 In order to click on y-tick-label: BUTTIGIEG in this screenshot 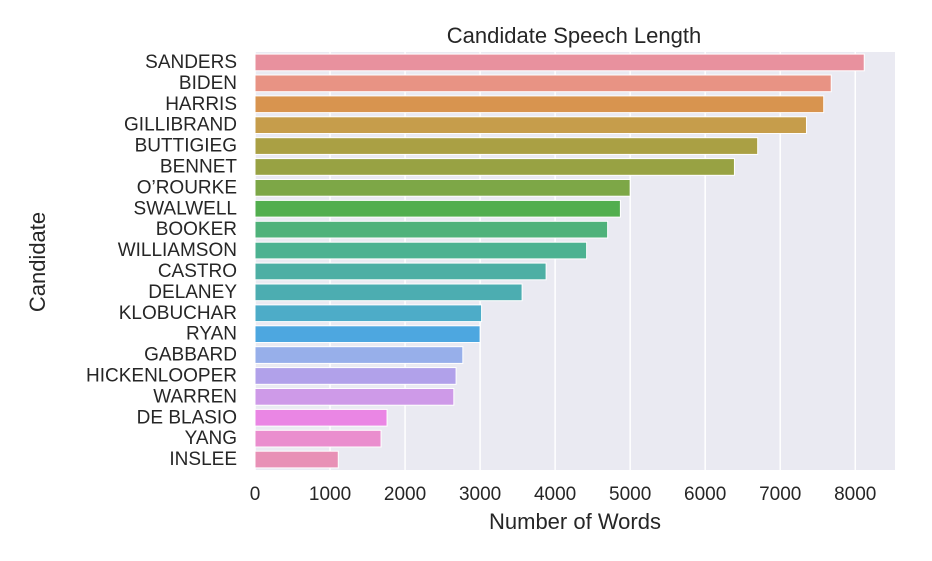, I will do `click(186, 146)`.